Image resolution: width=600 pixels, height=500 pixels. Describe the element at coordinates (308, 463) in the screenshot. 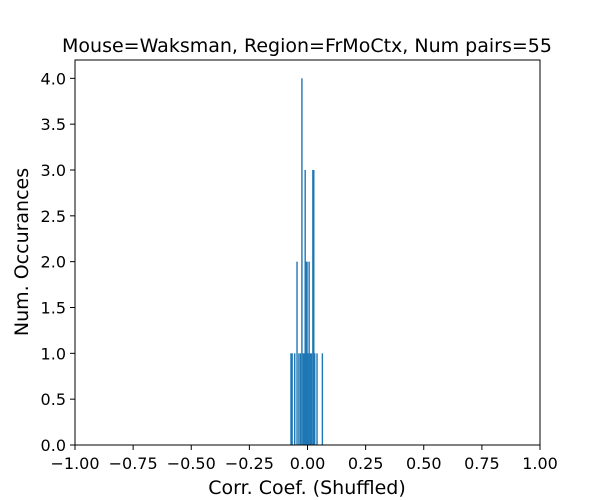

I see `x-tick-label: 0.00` at that location.